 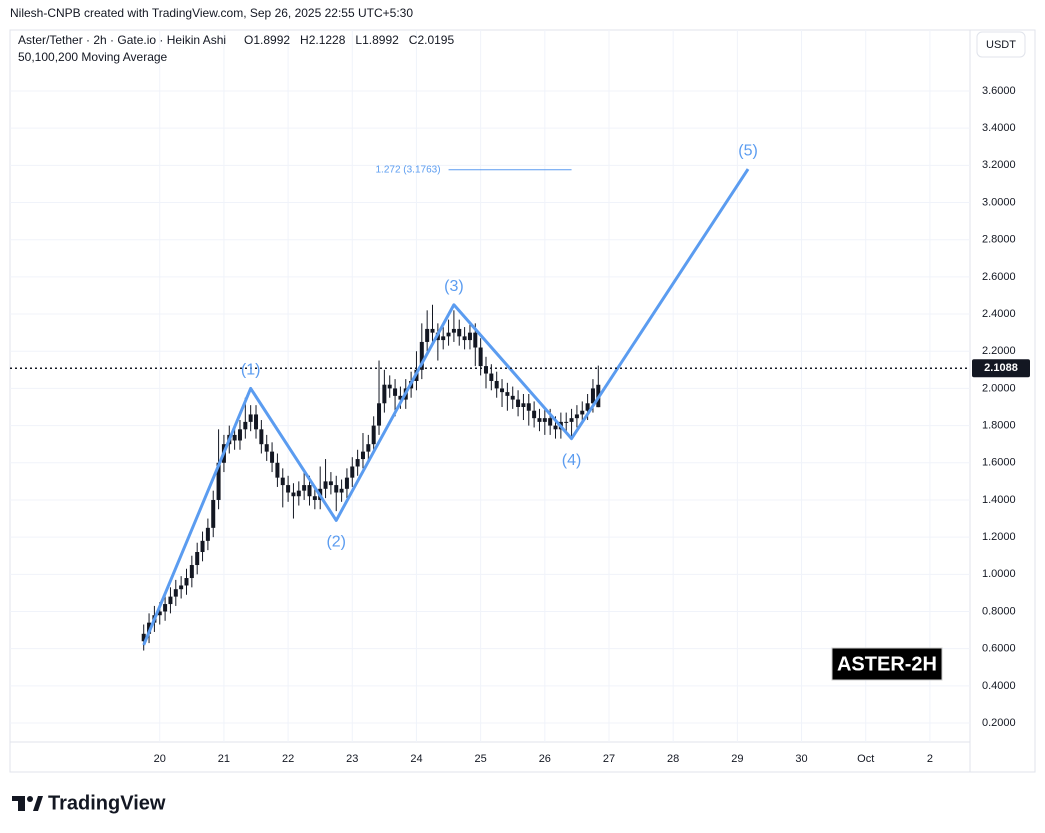 What do you see at coordinates (999, 537) in the screenshot?
I see `y-tick-label: 1.2000` at bounding box center [999, 537].